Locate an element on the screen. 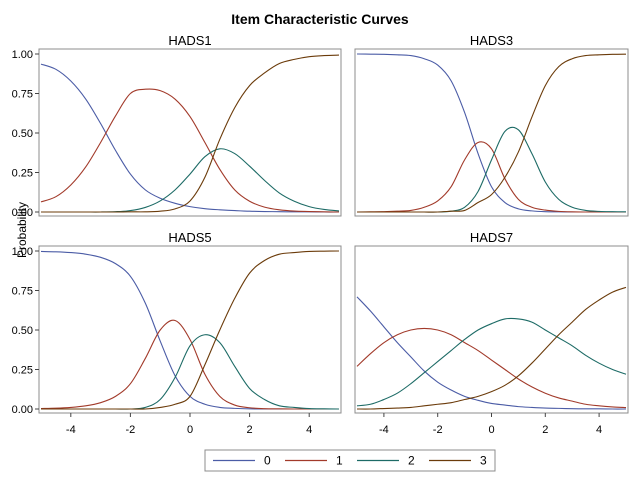  legend: 0 1 2 3 is located at coordinates (350, 460).